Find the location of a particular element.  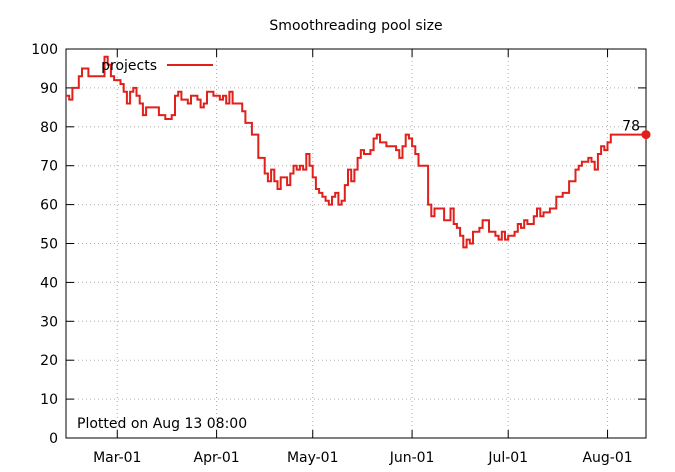

y-tick-label: 10 is located at coordinates (49, 400).